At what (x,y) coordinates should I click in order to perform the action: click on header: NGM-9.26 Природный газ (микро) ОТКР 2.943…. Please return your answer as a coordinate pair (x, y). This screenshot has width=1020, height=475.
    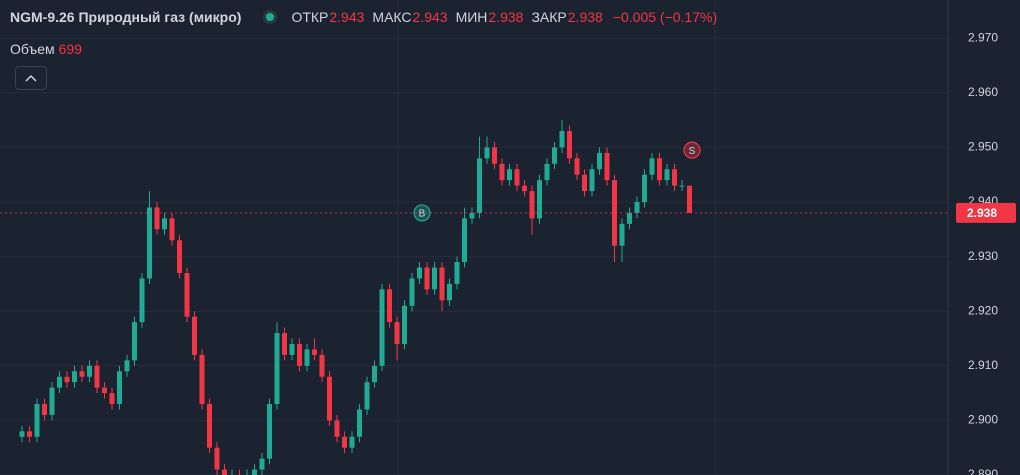
    Looking at the image, I should click on (363, 17).